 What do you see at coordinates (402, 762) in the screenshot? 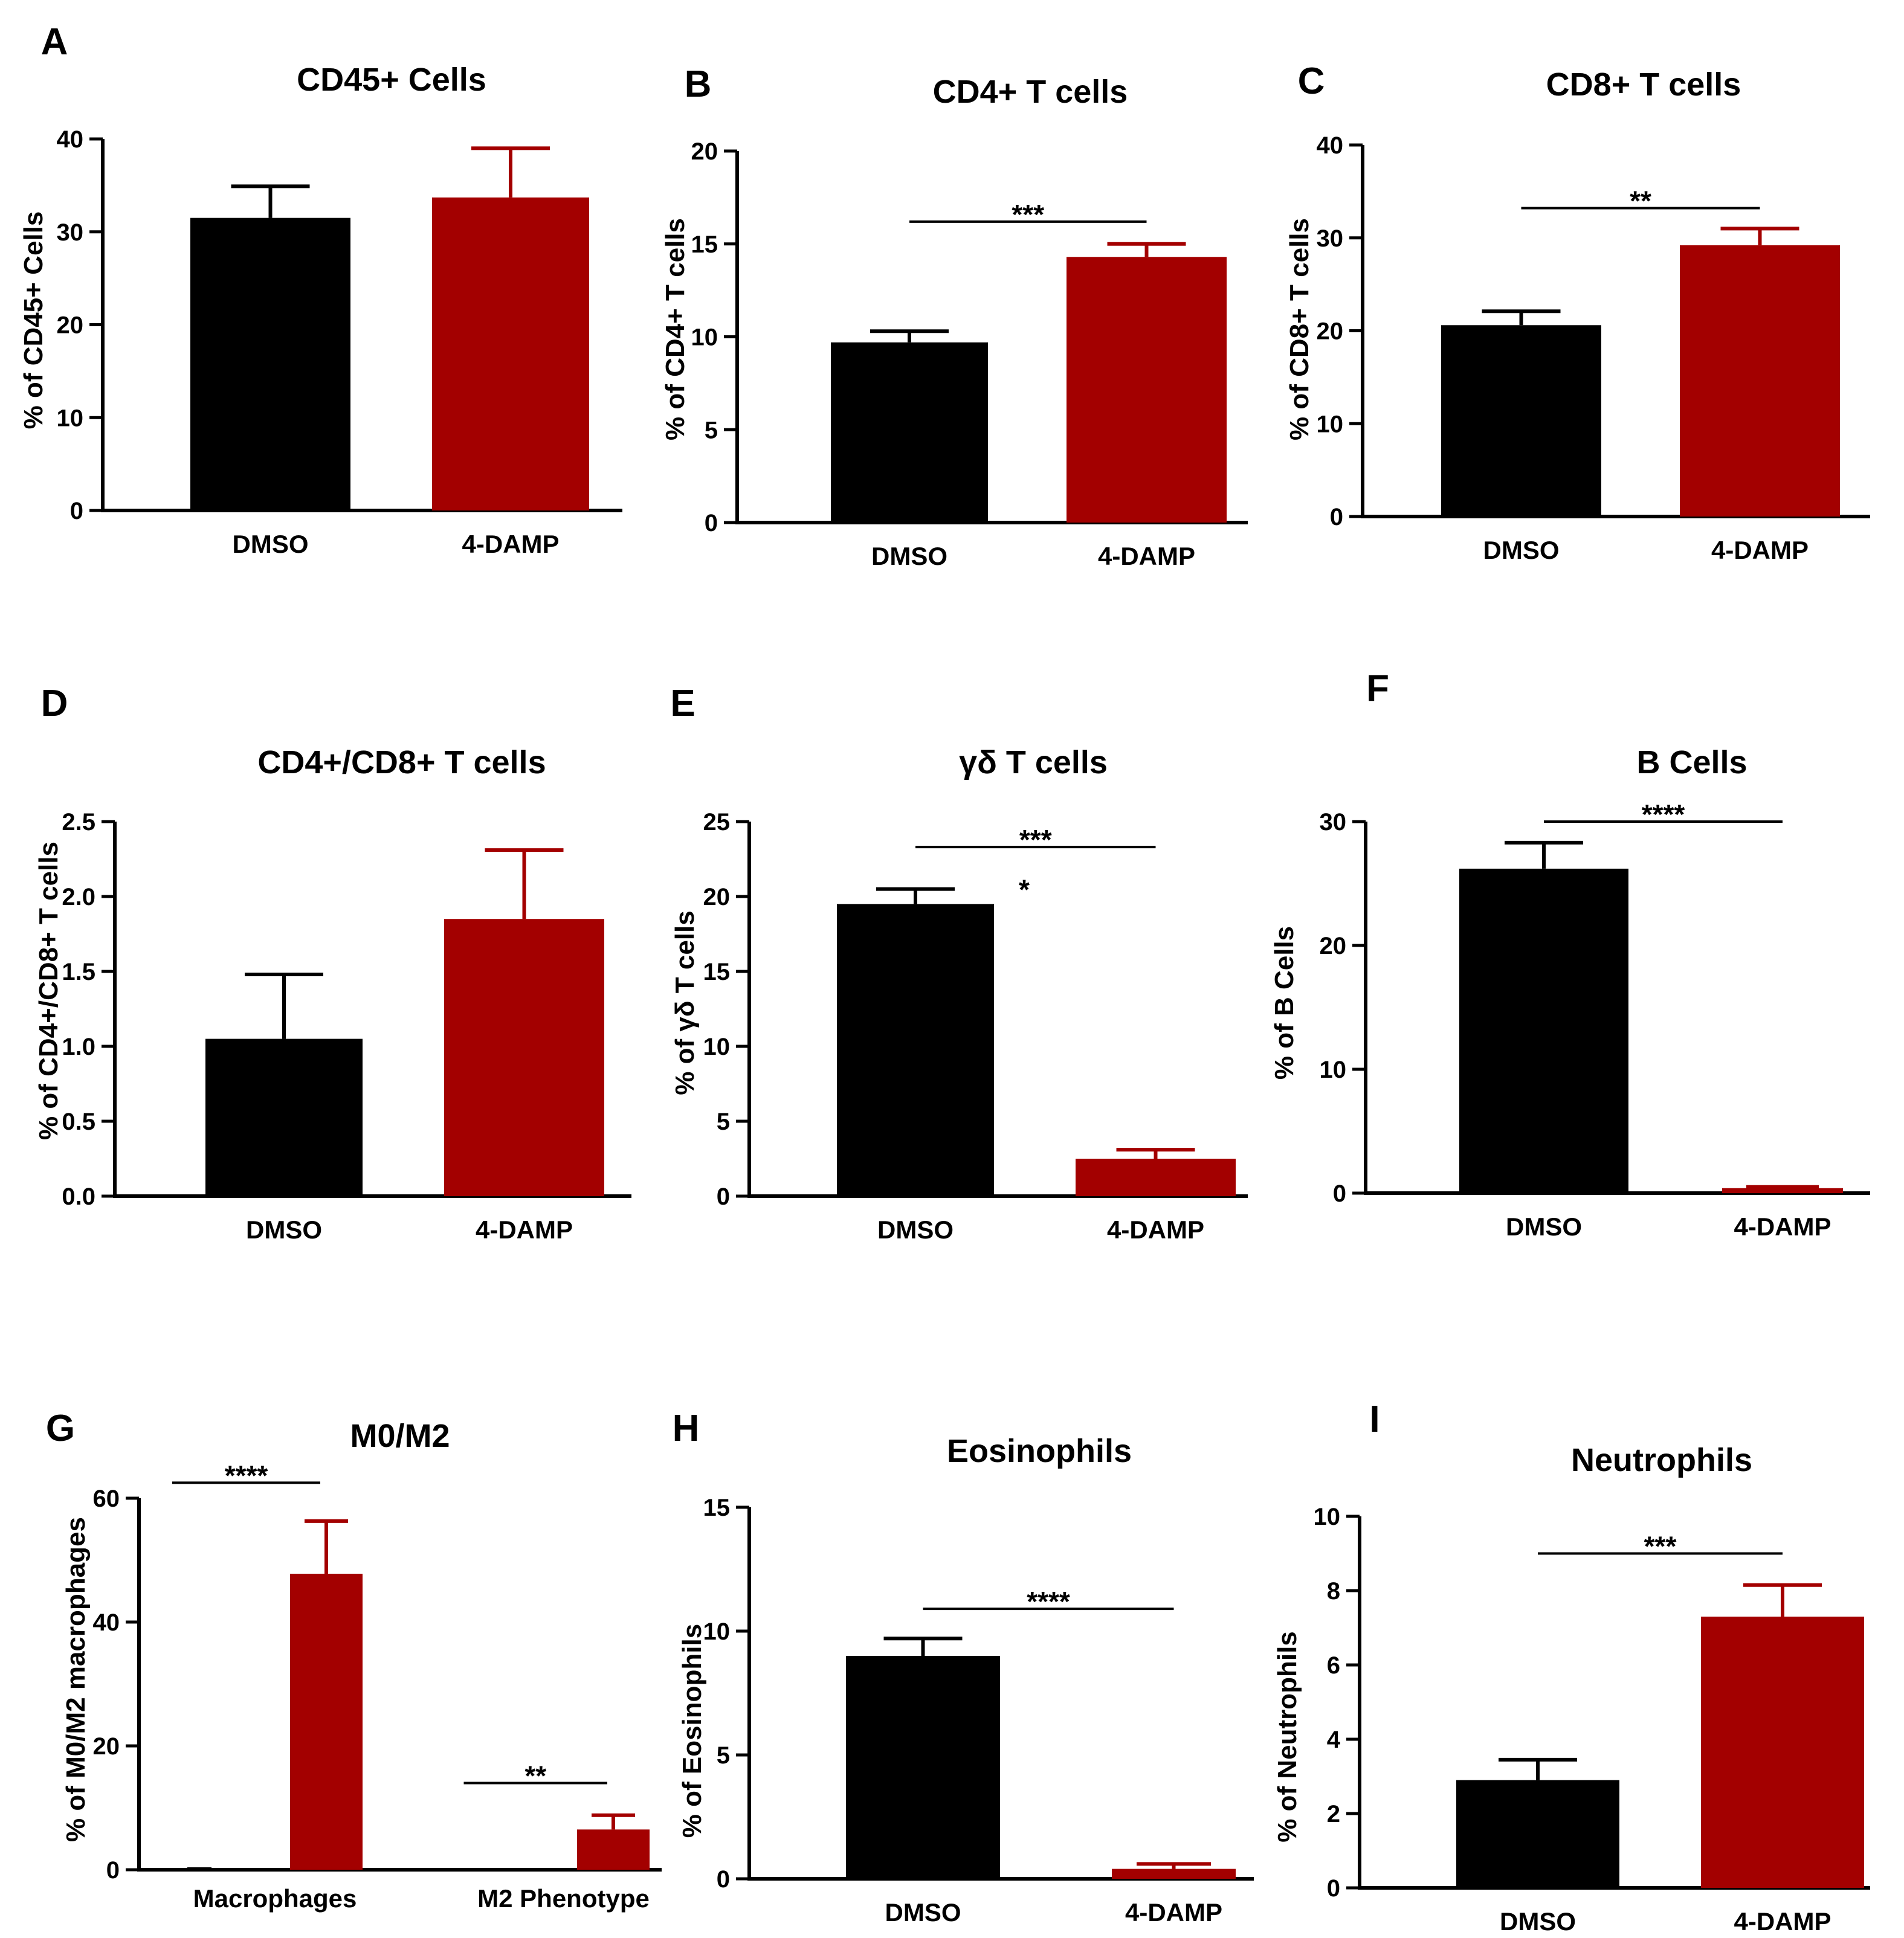
I see `chart-title: CD4+/CD8+ T cells` at bounding box center [402, 762].